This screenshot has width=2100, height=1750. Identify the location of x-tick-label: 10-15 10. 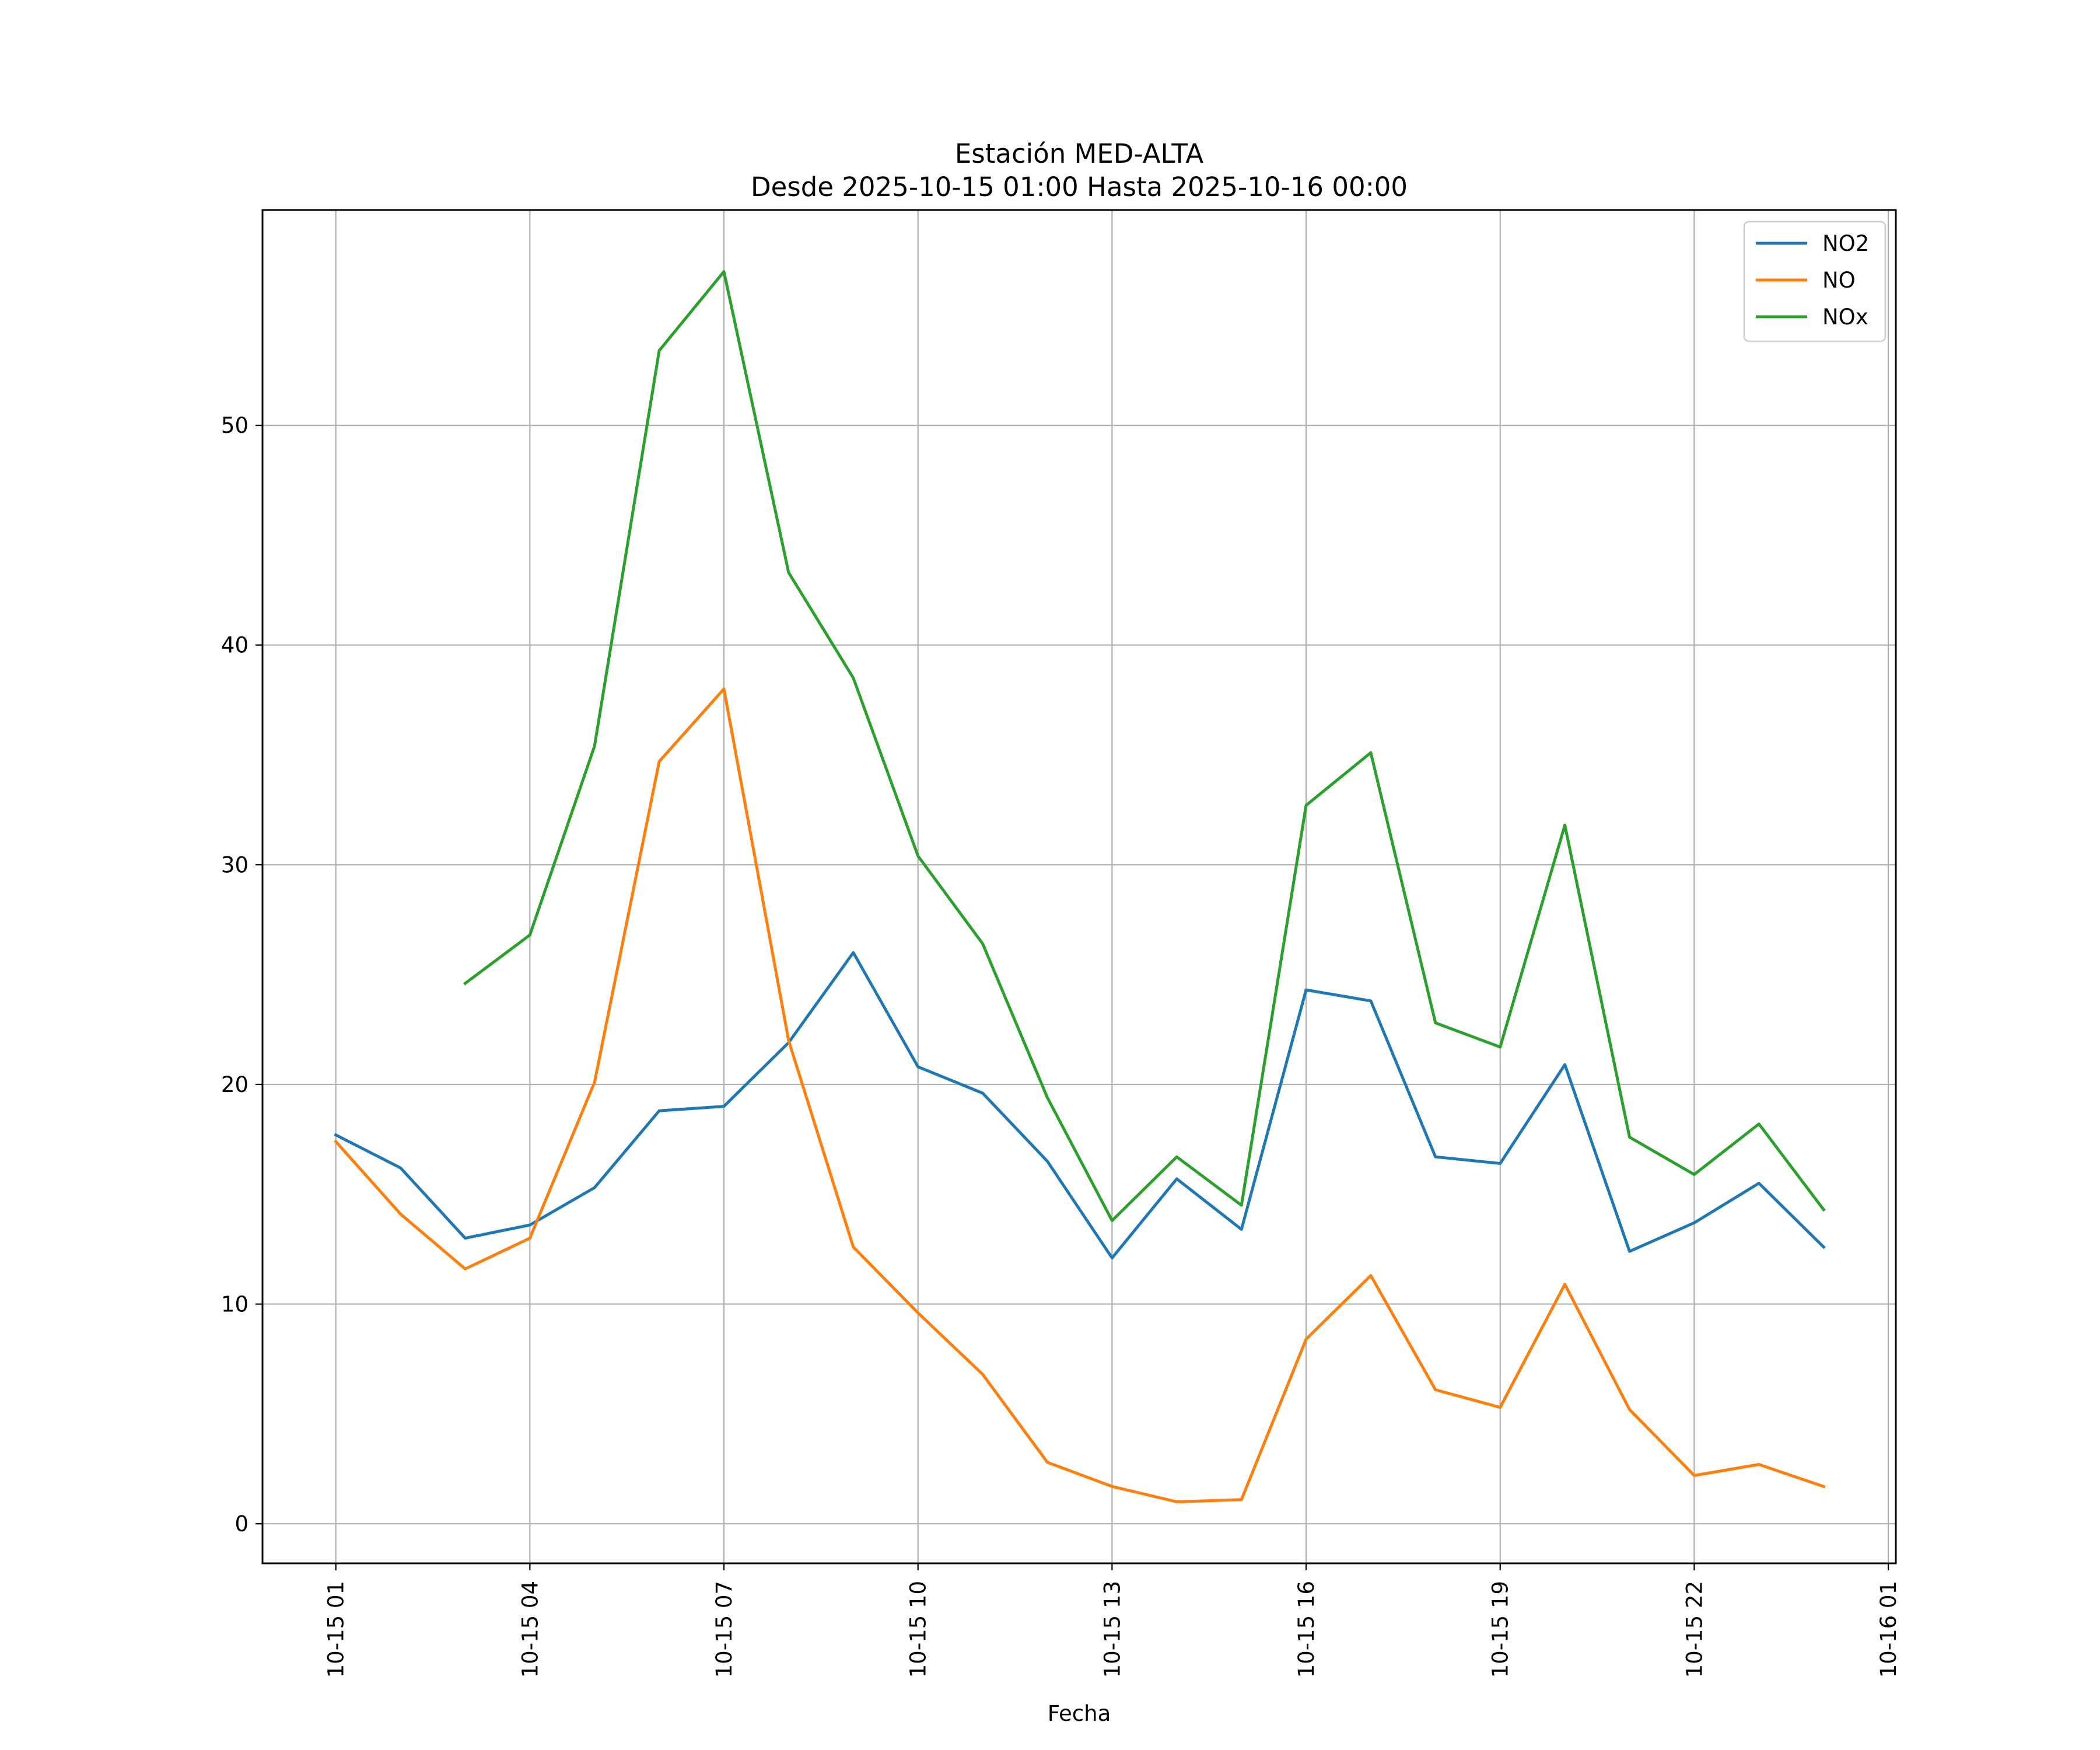
(918, 1629).